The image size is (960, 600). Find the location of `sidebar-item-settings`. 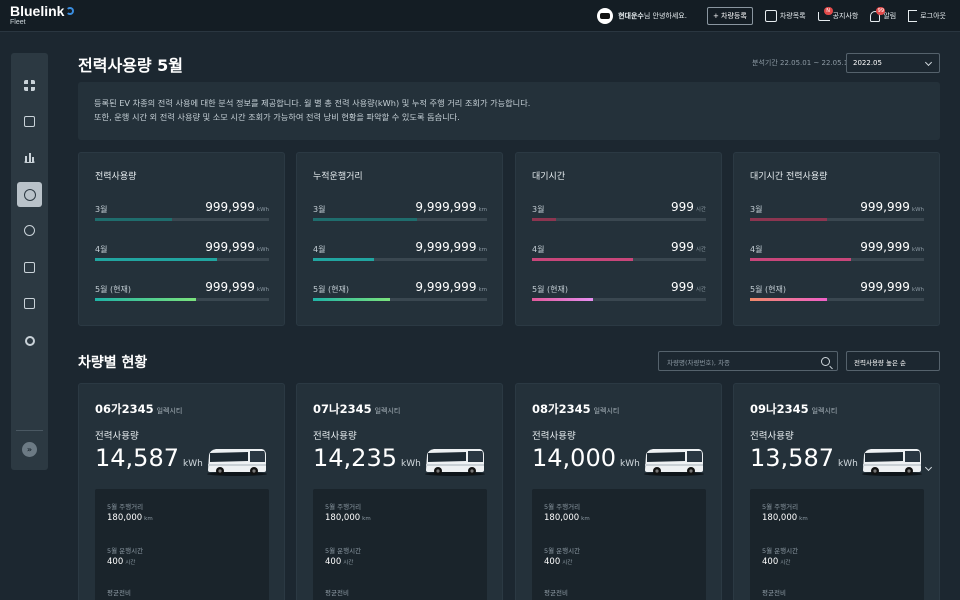

sidebar-item-settings is located at coordinates (29, 340).